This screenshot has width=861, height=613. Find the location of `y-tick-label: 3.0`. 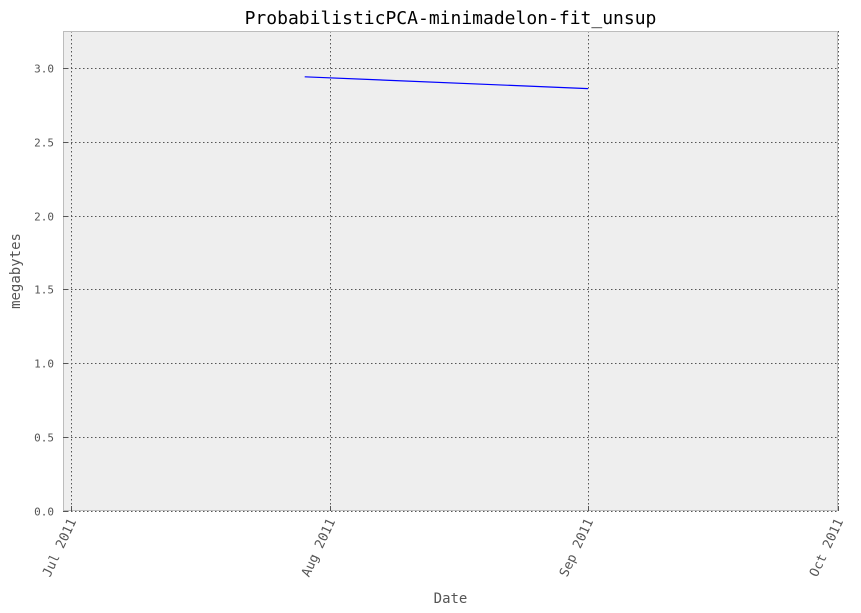

y-tick-label: 3.0 is located at coordinates (44, 69).